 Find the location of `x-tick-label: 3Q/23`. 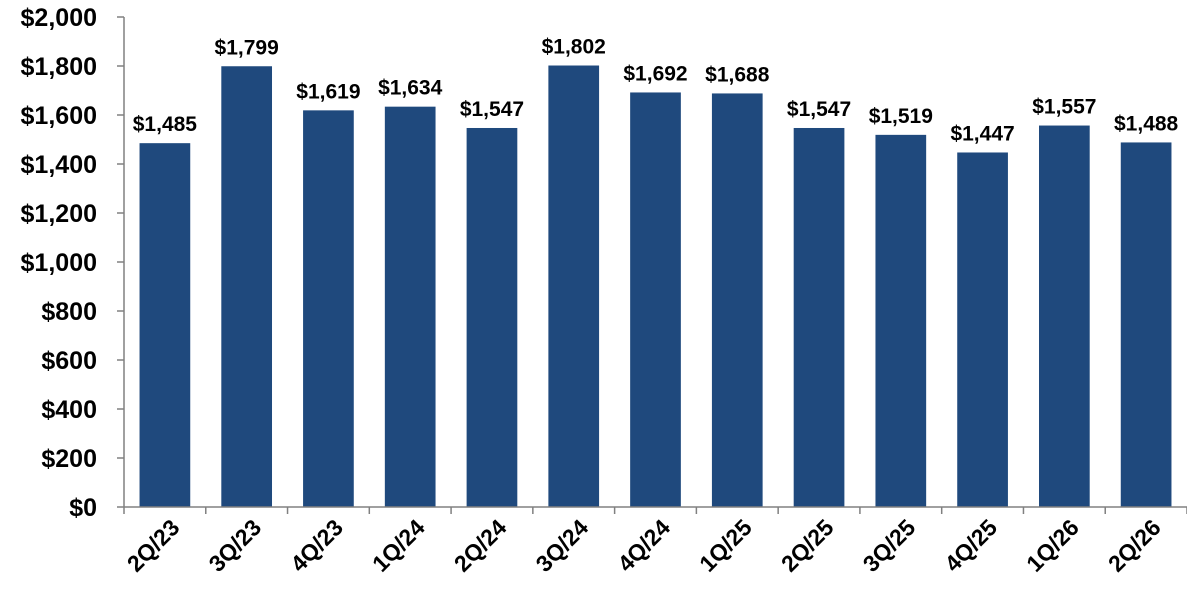

x-tick-label: 3Q/23 is located at coordinates (234, 545).